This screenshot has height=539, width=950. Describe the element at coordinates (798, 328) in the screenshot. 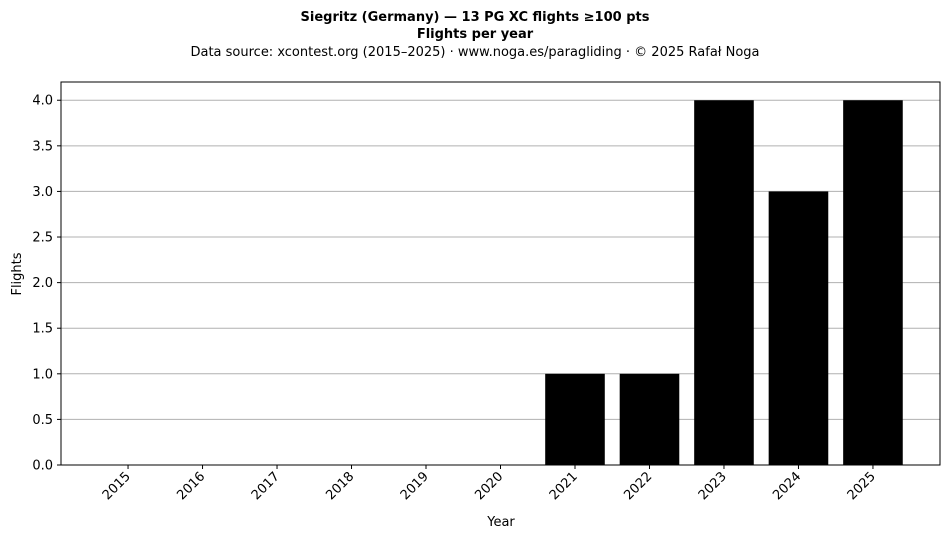

I see `bar-2024` at that location.